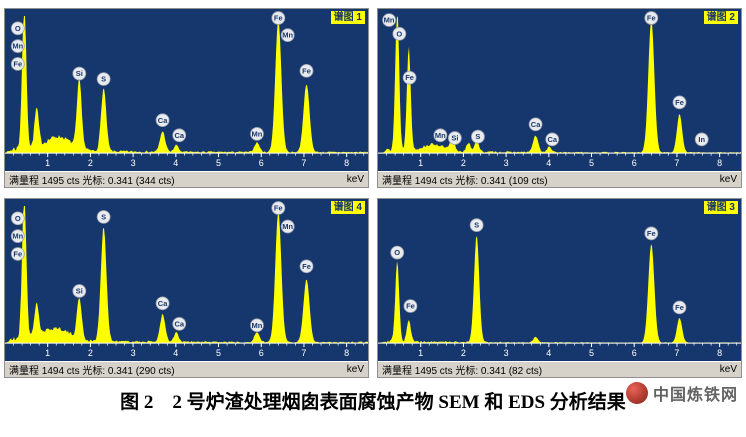 The image size is (746, 437). Describe the element at coordinates (676, 163) in the screenshot. I see `axis-tick-label: 7` at that location.